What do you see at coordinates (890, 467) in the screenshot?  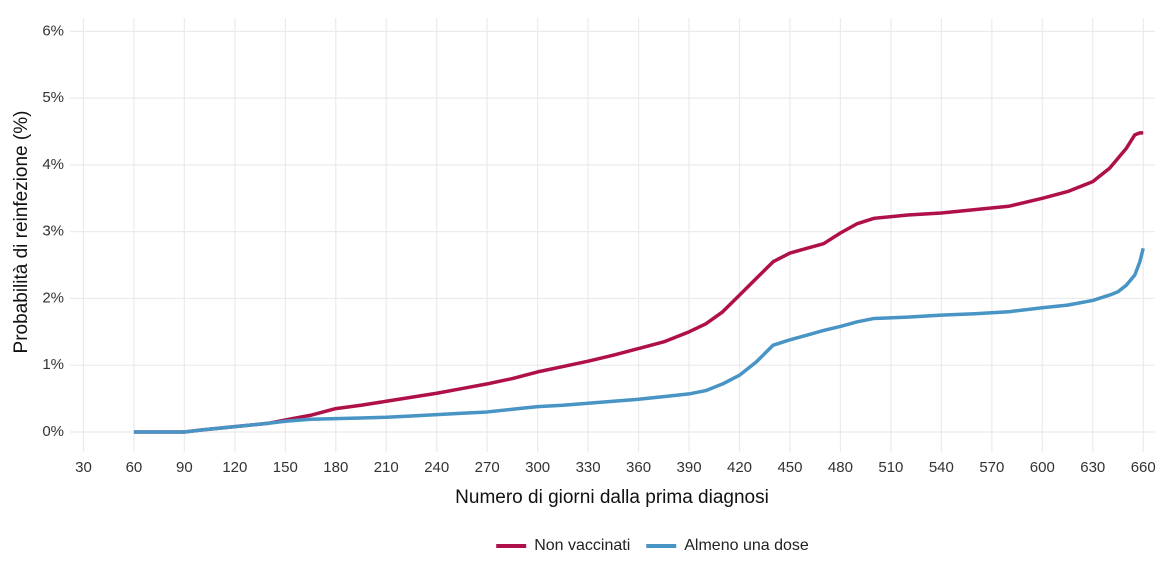 I see `x-tick-label: 510` at bounding box center [890, 467].